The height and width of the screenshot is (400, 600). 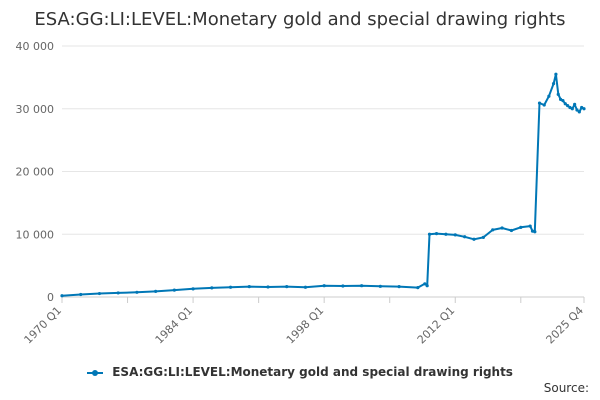 I want to click on source-label: Source:, so click(x=566, y=388).